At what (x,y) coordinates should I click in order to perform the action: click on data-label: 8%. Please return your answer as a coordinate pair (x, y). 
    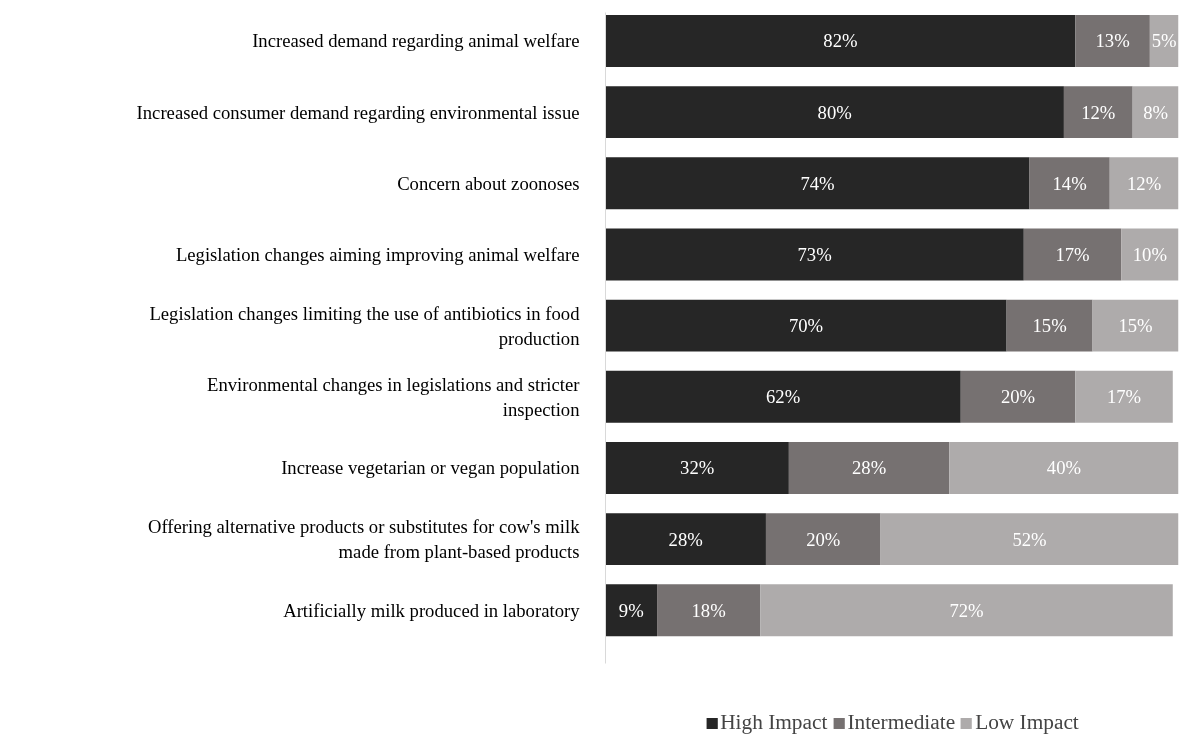
    Looking at the image, I should click on (1156, 112).